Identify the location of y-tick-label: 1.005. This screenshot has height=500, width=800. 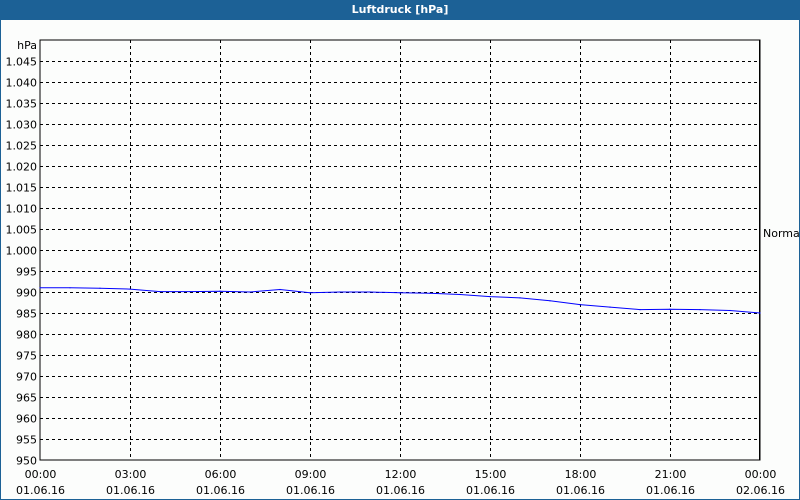
(22, 230).